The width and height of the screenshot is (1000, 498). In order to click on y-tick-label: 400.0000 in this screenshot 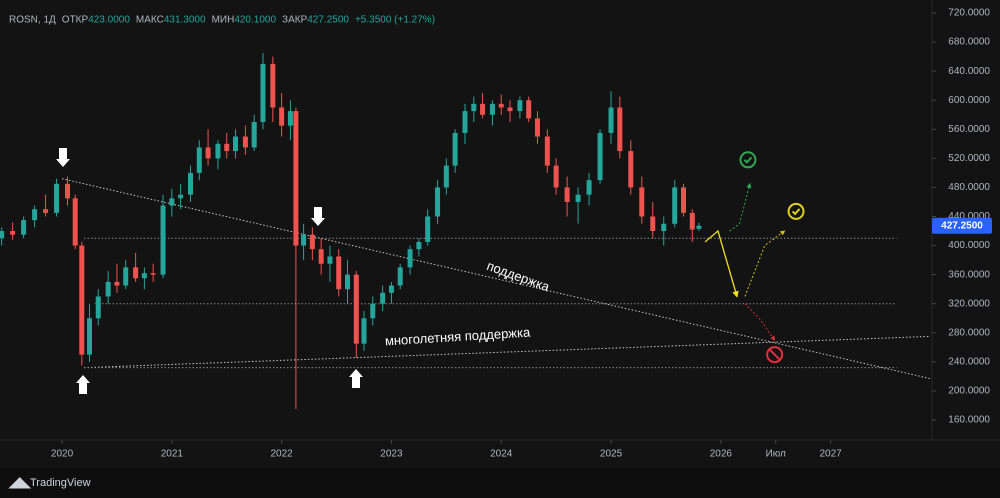, I will do `click(969, 245)`.